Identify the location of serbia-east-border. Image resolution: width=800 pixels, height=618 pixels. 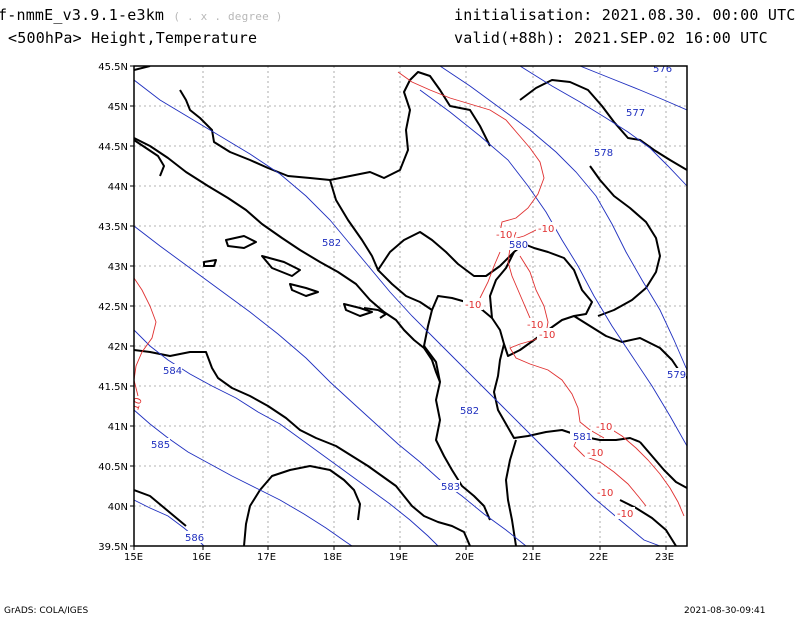
(625, 241).